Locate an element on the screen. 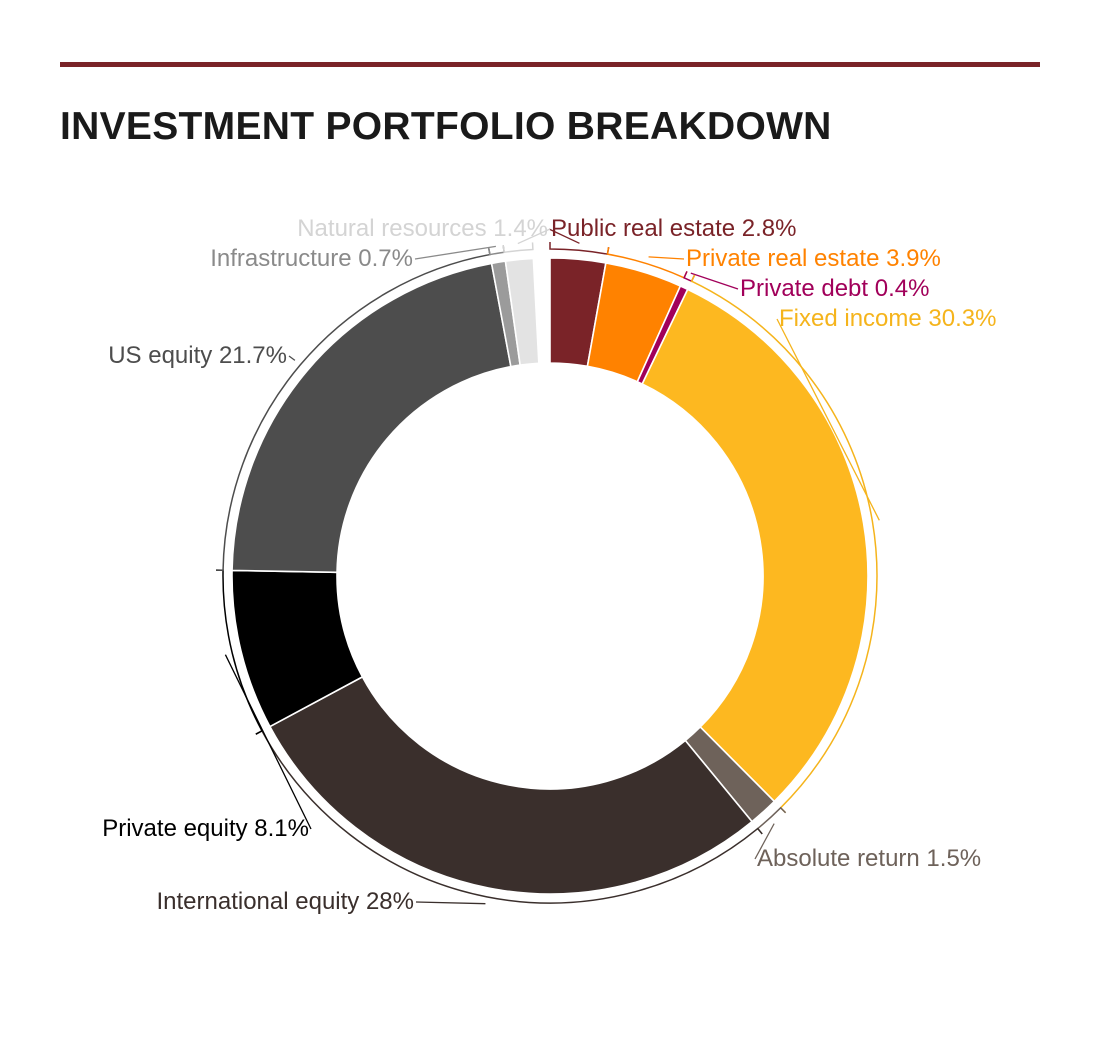 The width and height of the screenshot is (1100, 1038). slice-international-equity is located at coordinates (511, 785).